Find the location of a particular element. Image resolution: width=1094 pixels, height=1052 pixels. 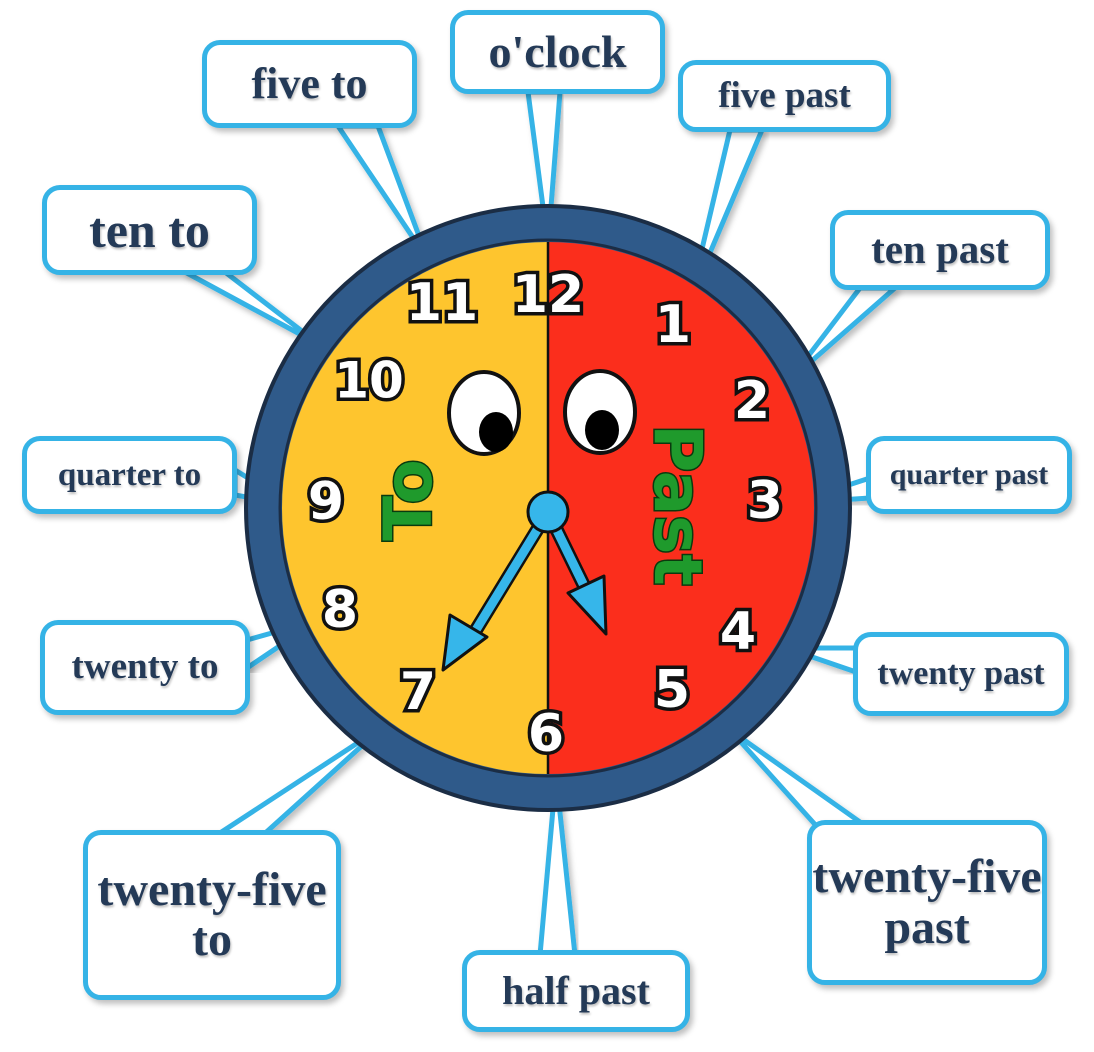

numeral-3: 3 is located at coordinates (765, 501).